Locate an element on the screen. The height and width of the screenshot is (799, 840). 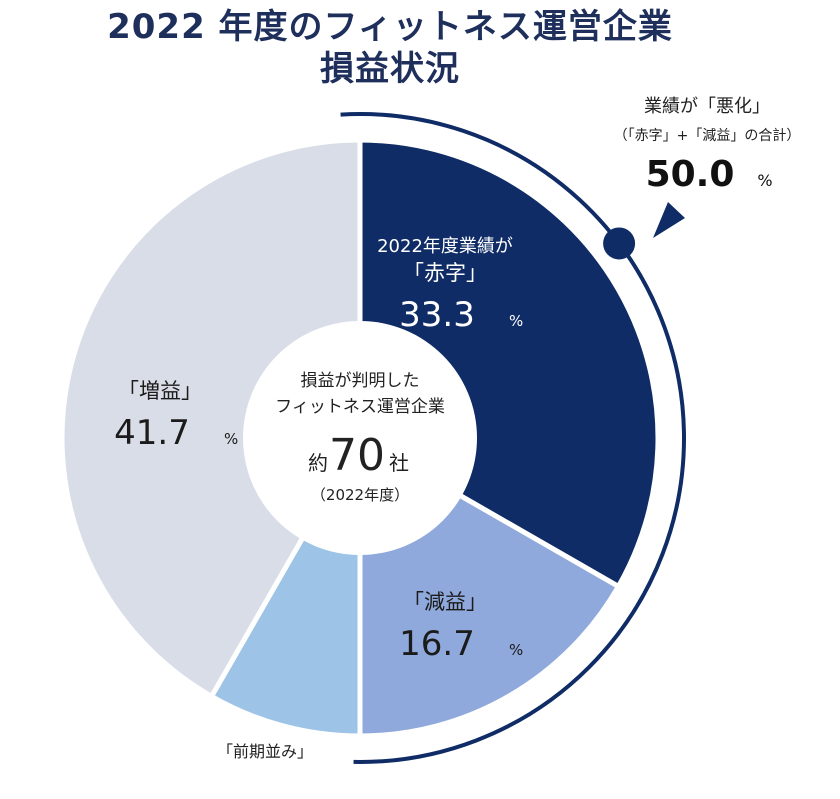
callout-unit: % is located at coordinates (764, 180).